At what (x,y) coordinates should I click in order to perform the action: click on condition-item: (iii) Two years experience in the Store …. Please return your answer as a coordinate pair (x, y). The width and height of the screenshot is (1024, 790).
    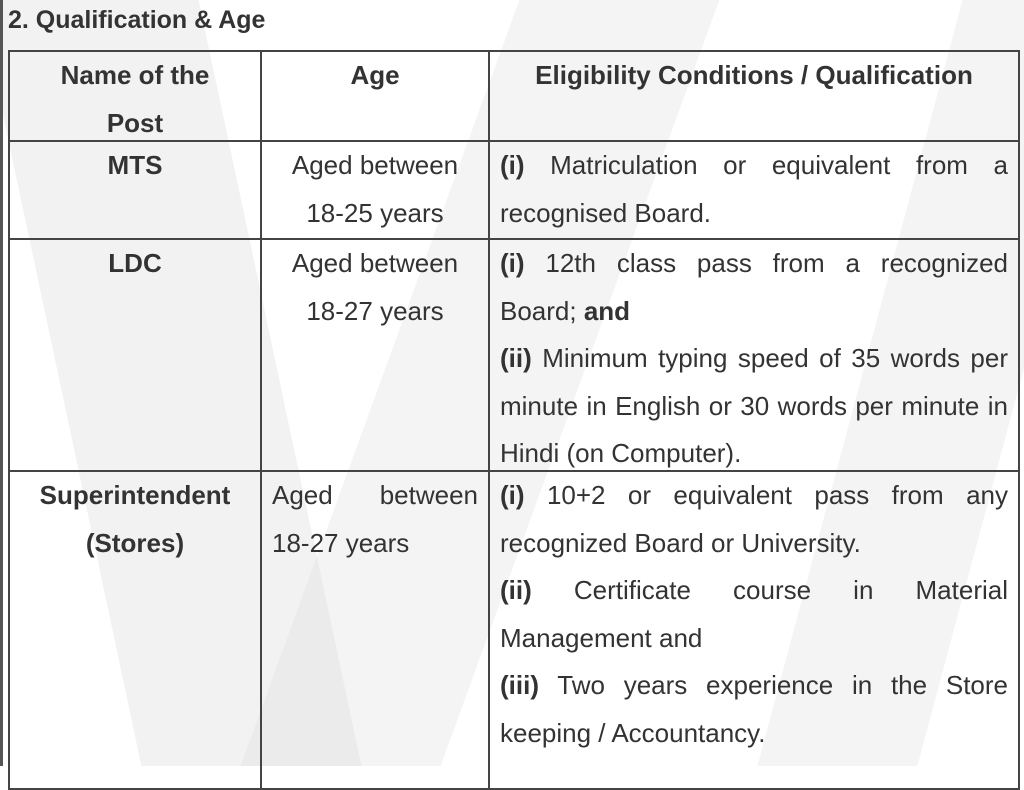
    Looking at the image, I should click on (754, 709).